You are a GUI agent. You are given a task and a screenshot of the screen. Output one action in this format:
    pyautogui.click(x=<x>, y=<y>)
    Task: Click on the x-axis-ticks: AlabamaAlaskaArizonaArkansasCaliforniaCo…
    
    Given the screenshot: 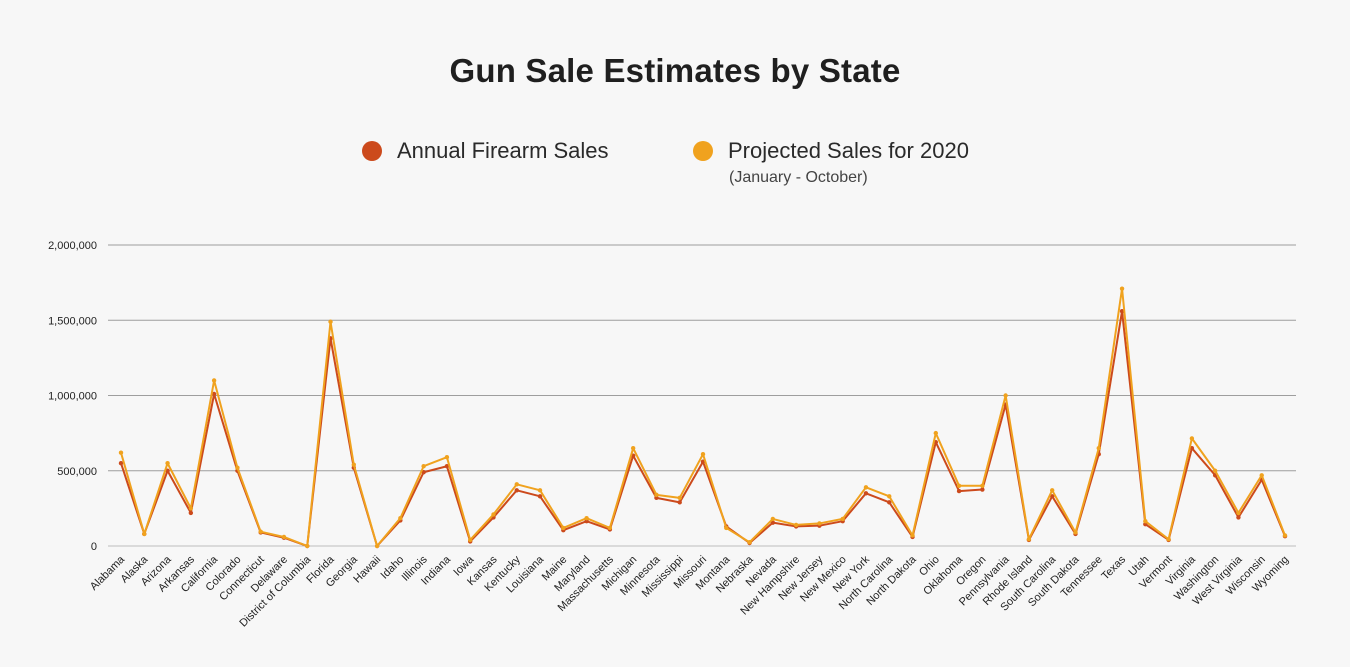 What is the action you would take?
    pyautogui.click(x=689, y=591)
    